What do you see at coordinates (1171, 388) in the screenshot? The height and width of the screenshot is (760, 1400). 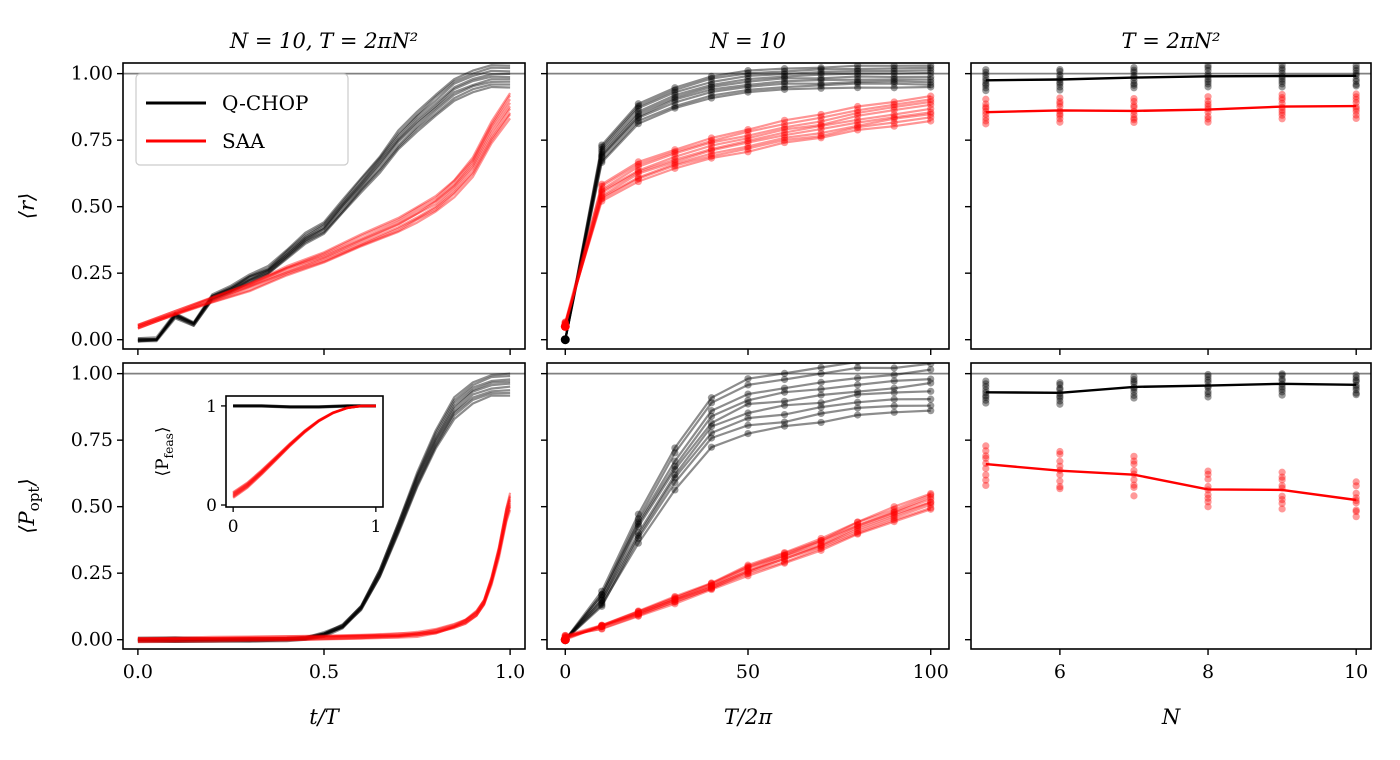 I see `series-line-Q-CHOP` at bounding box center [1171, 388].